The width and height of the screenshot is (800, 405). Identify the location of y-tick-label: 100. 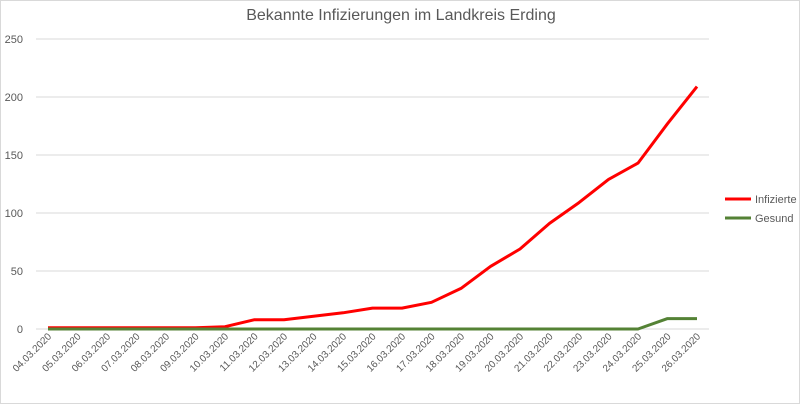
(14, 214).